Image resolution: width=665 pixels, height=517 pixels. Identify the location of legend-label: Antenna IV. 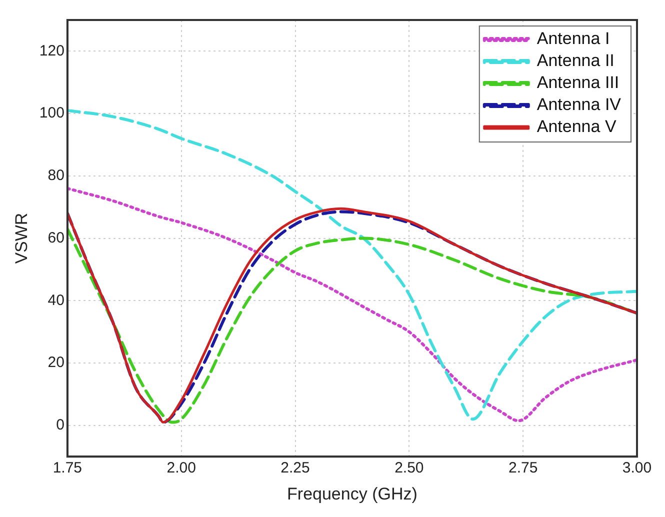
(579, 104).